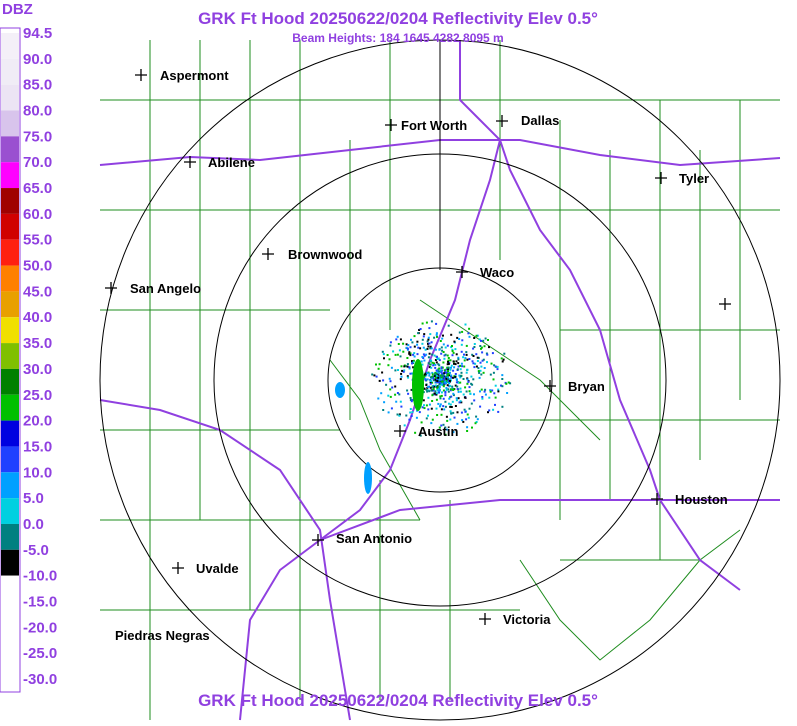 Image resolution: width=797 pixels, height=726 pixels. Describe the element at coordinates (340, 390) in the screenshot. I see `echo-cell` at that location.